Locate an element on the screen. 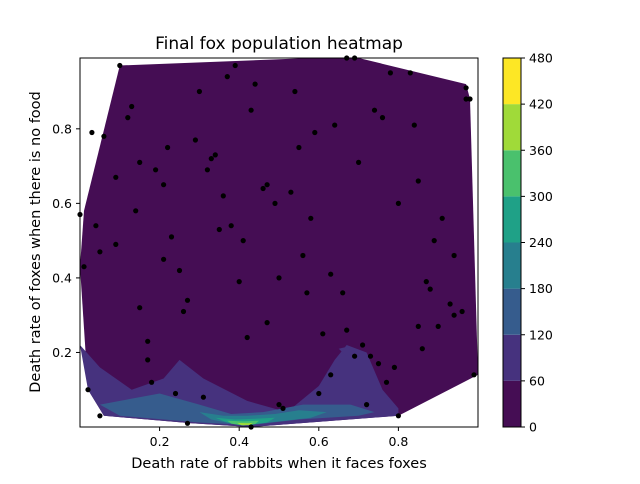  x-axis: 0.2 0.4 0.6 0.8 is located at coordinates (279, 438).